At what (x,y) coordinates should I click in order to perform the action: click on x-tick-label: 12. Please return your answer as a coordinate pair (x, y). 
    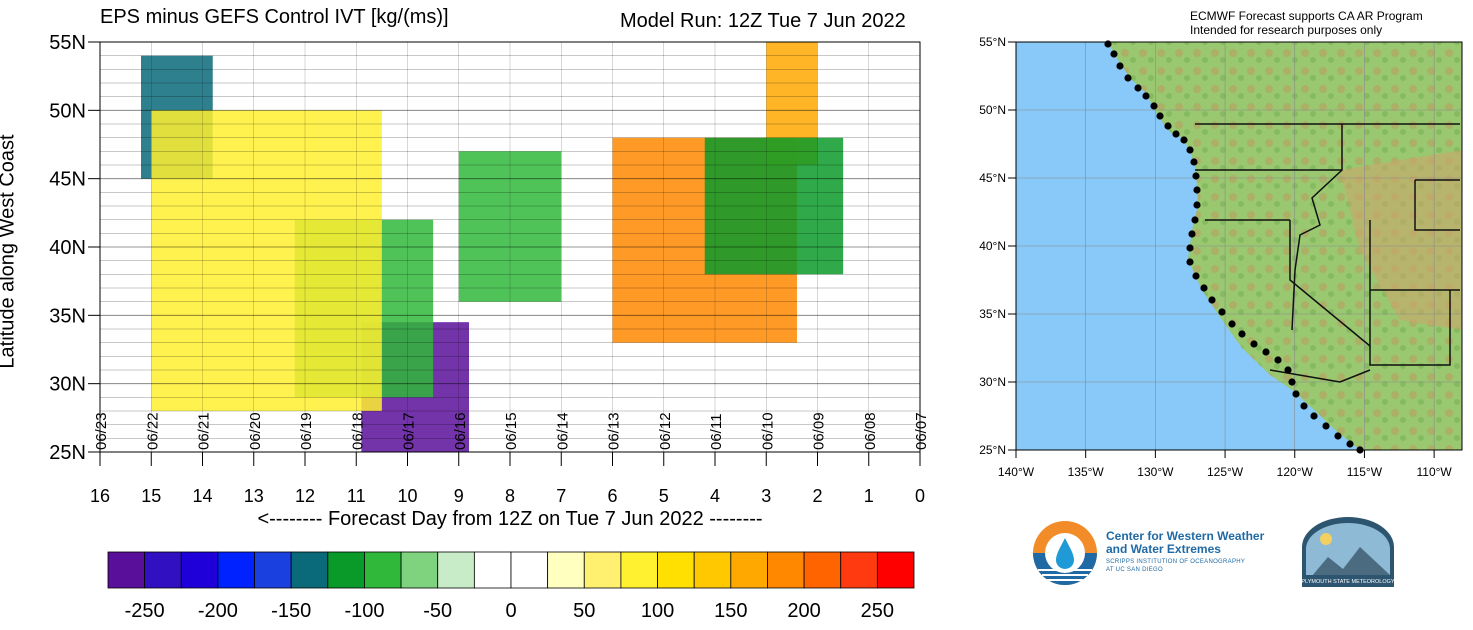
    Looking at the image, I should click on (305, 496).